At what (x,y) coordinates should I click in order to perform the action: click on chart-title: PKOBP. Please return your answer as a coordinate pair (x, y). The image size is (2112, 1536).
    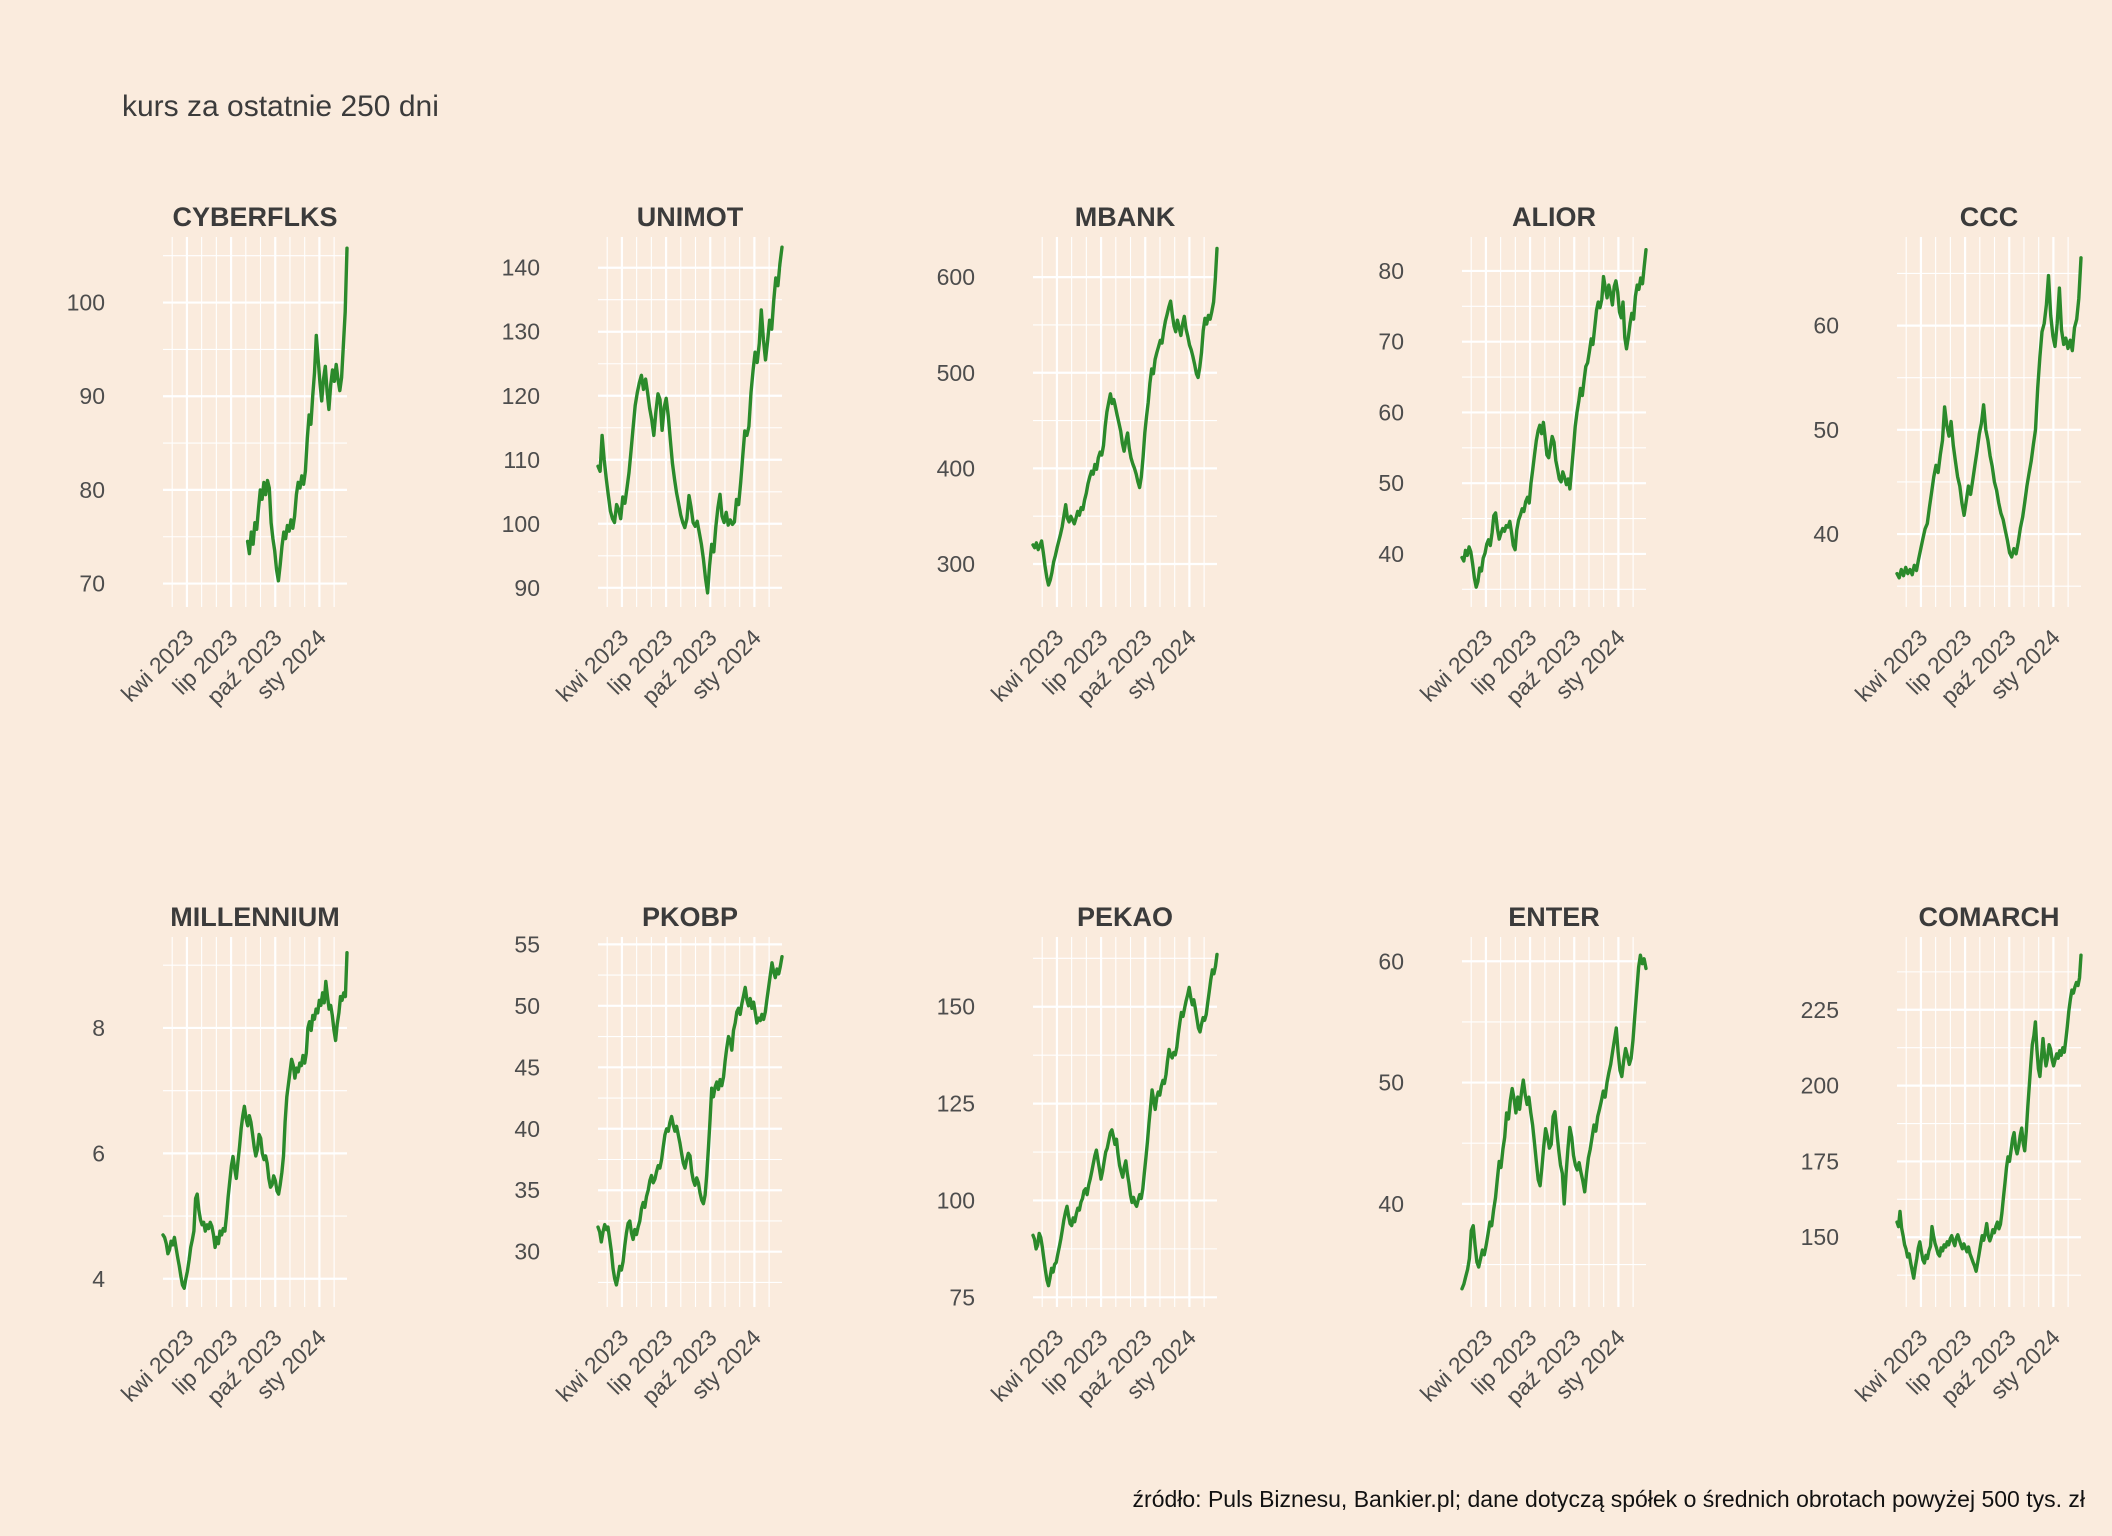
    Looking at the image, I should click on (690, 917).